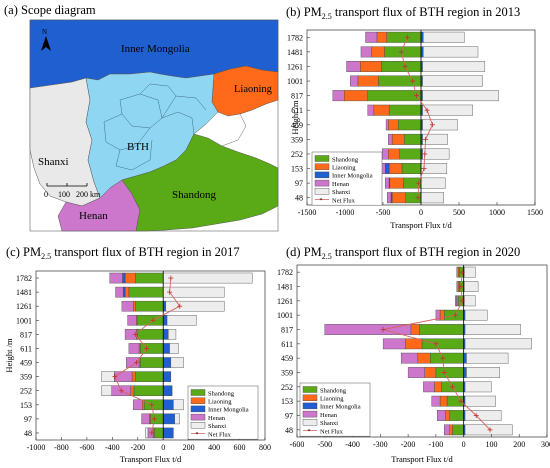 The image size is (550, 468). Describe the element at coordinates (491, 444) in the screenshot. I see `x-tick-label: 100` at that location.